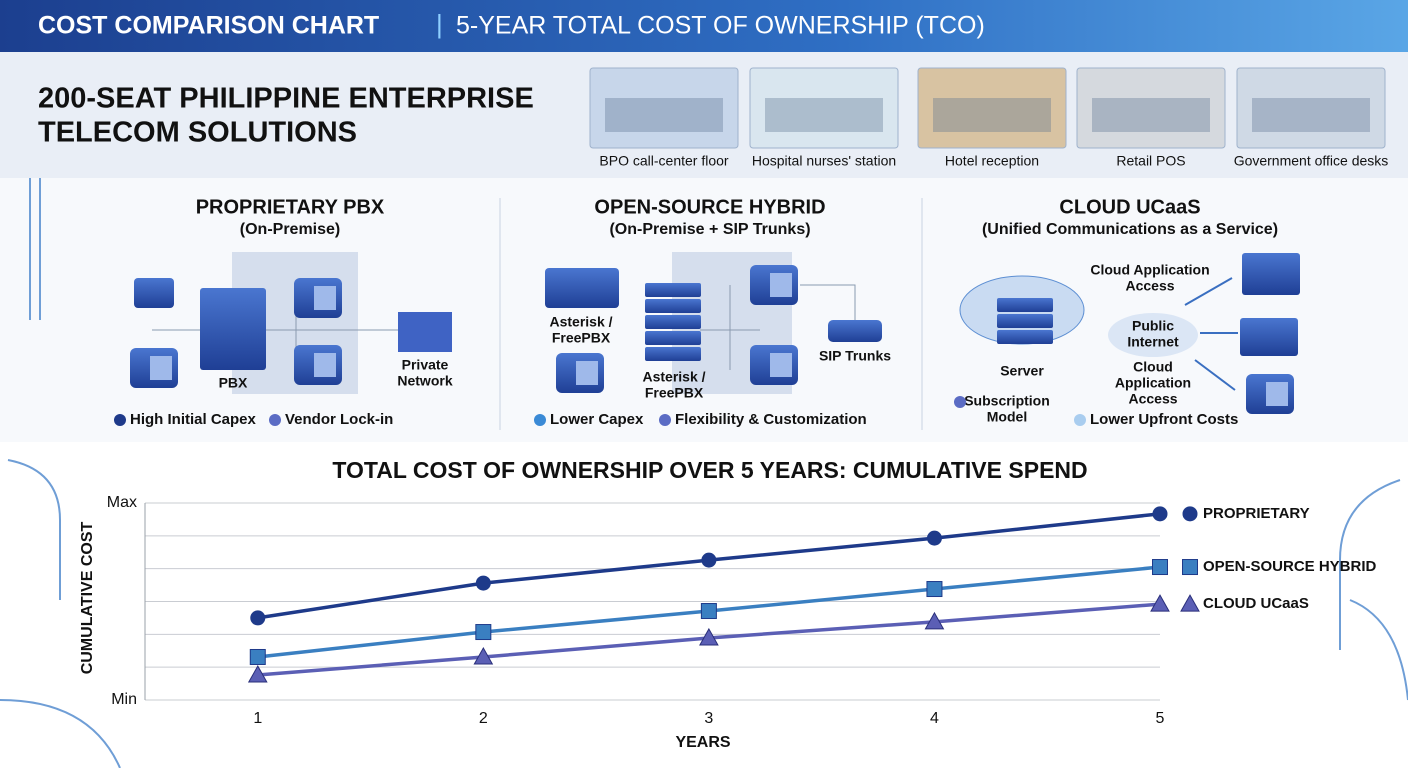 This screenshot has height=773, width=1408. Describe the element at coordinates (1130, 229) in the screenshot. I see `panel-subtitle: (Unified Communications as a Service)` at that location.